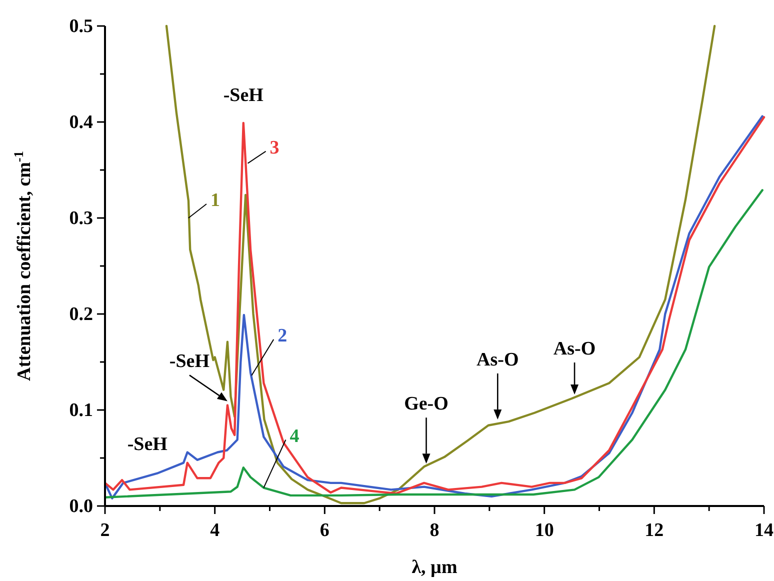 This screenshot has width=774, height=581. I want to click on x-tick-label: 10, so click(544, 530).